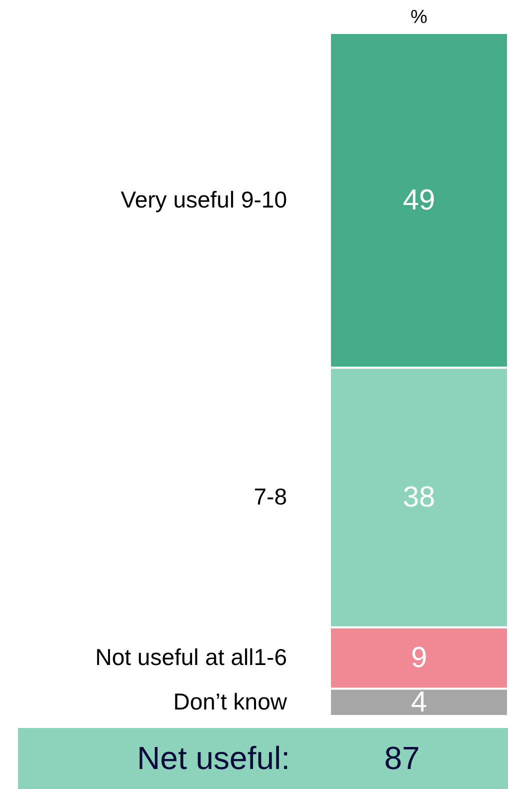  What do you see at coordinates (419, 497) in the screenshot?
I see `data-label: 38` at bounding box center [419, 497].